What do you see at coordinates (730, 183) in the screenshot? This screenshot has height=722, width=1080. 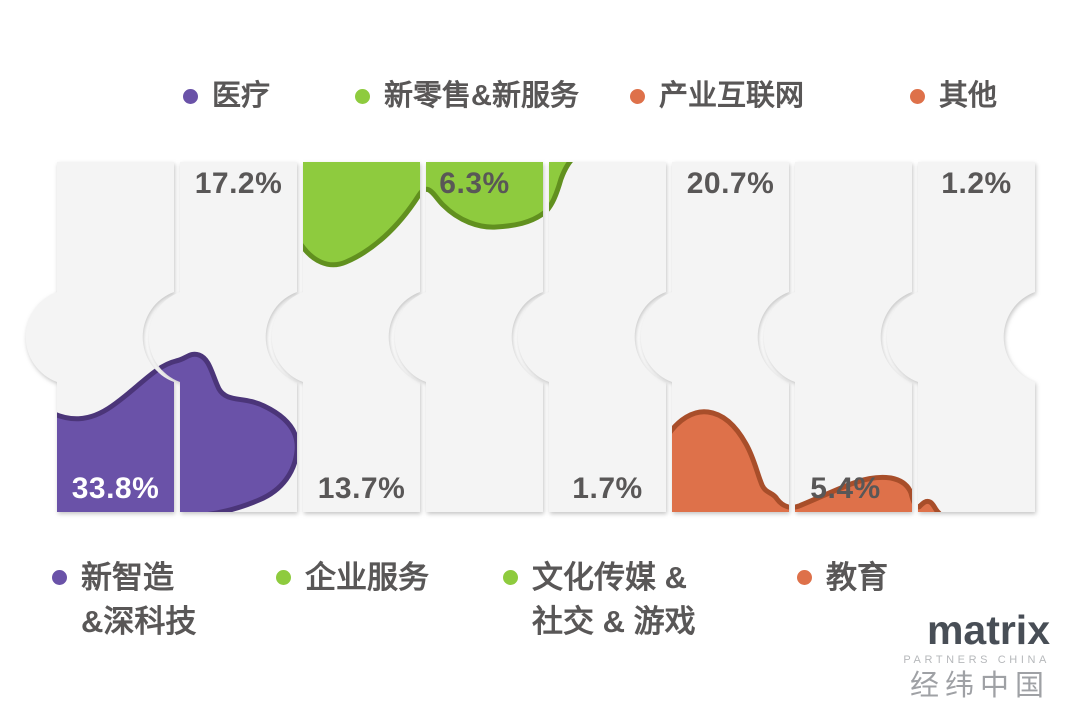 I see `value-label-industrial-internet: 20.7%` at bounding box center [730, 183].